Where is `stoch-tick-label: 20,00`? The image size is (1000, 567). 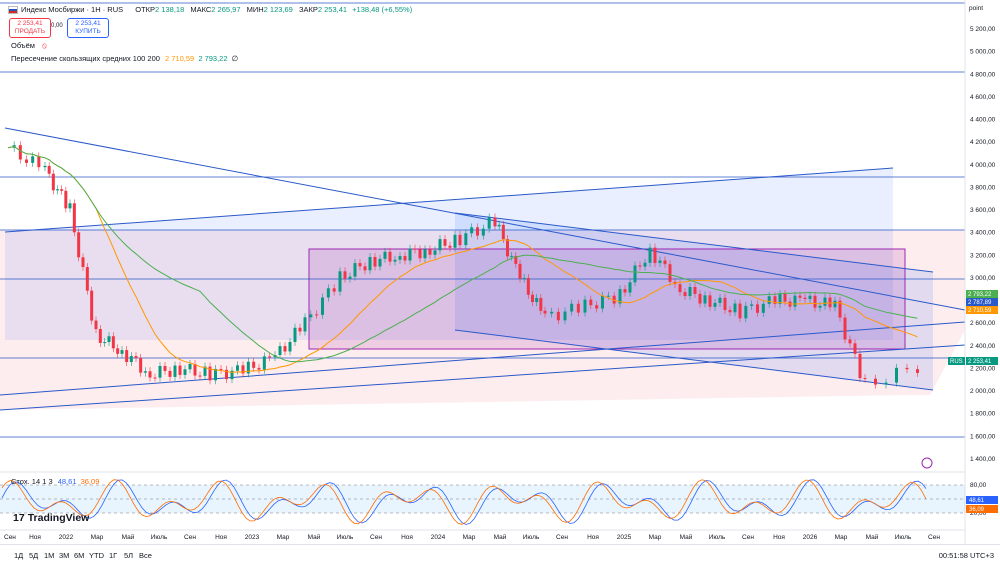 stoch-tick-label: 20,00 is located at coordinates (978, 513).